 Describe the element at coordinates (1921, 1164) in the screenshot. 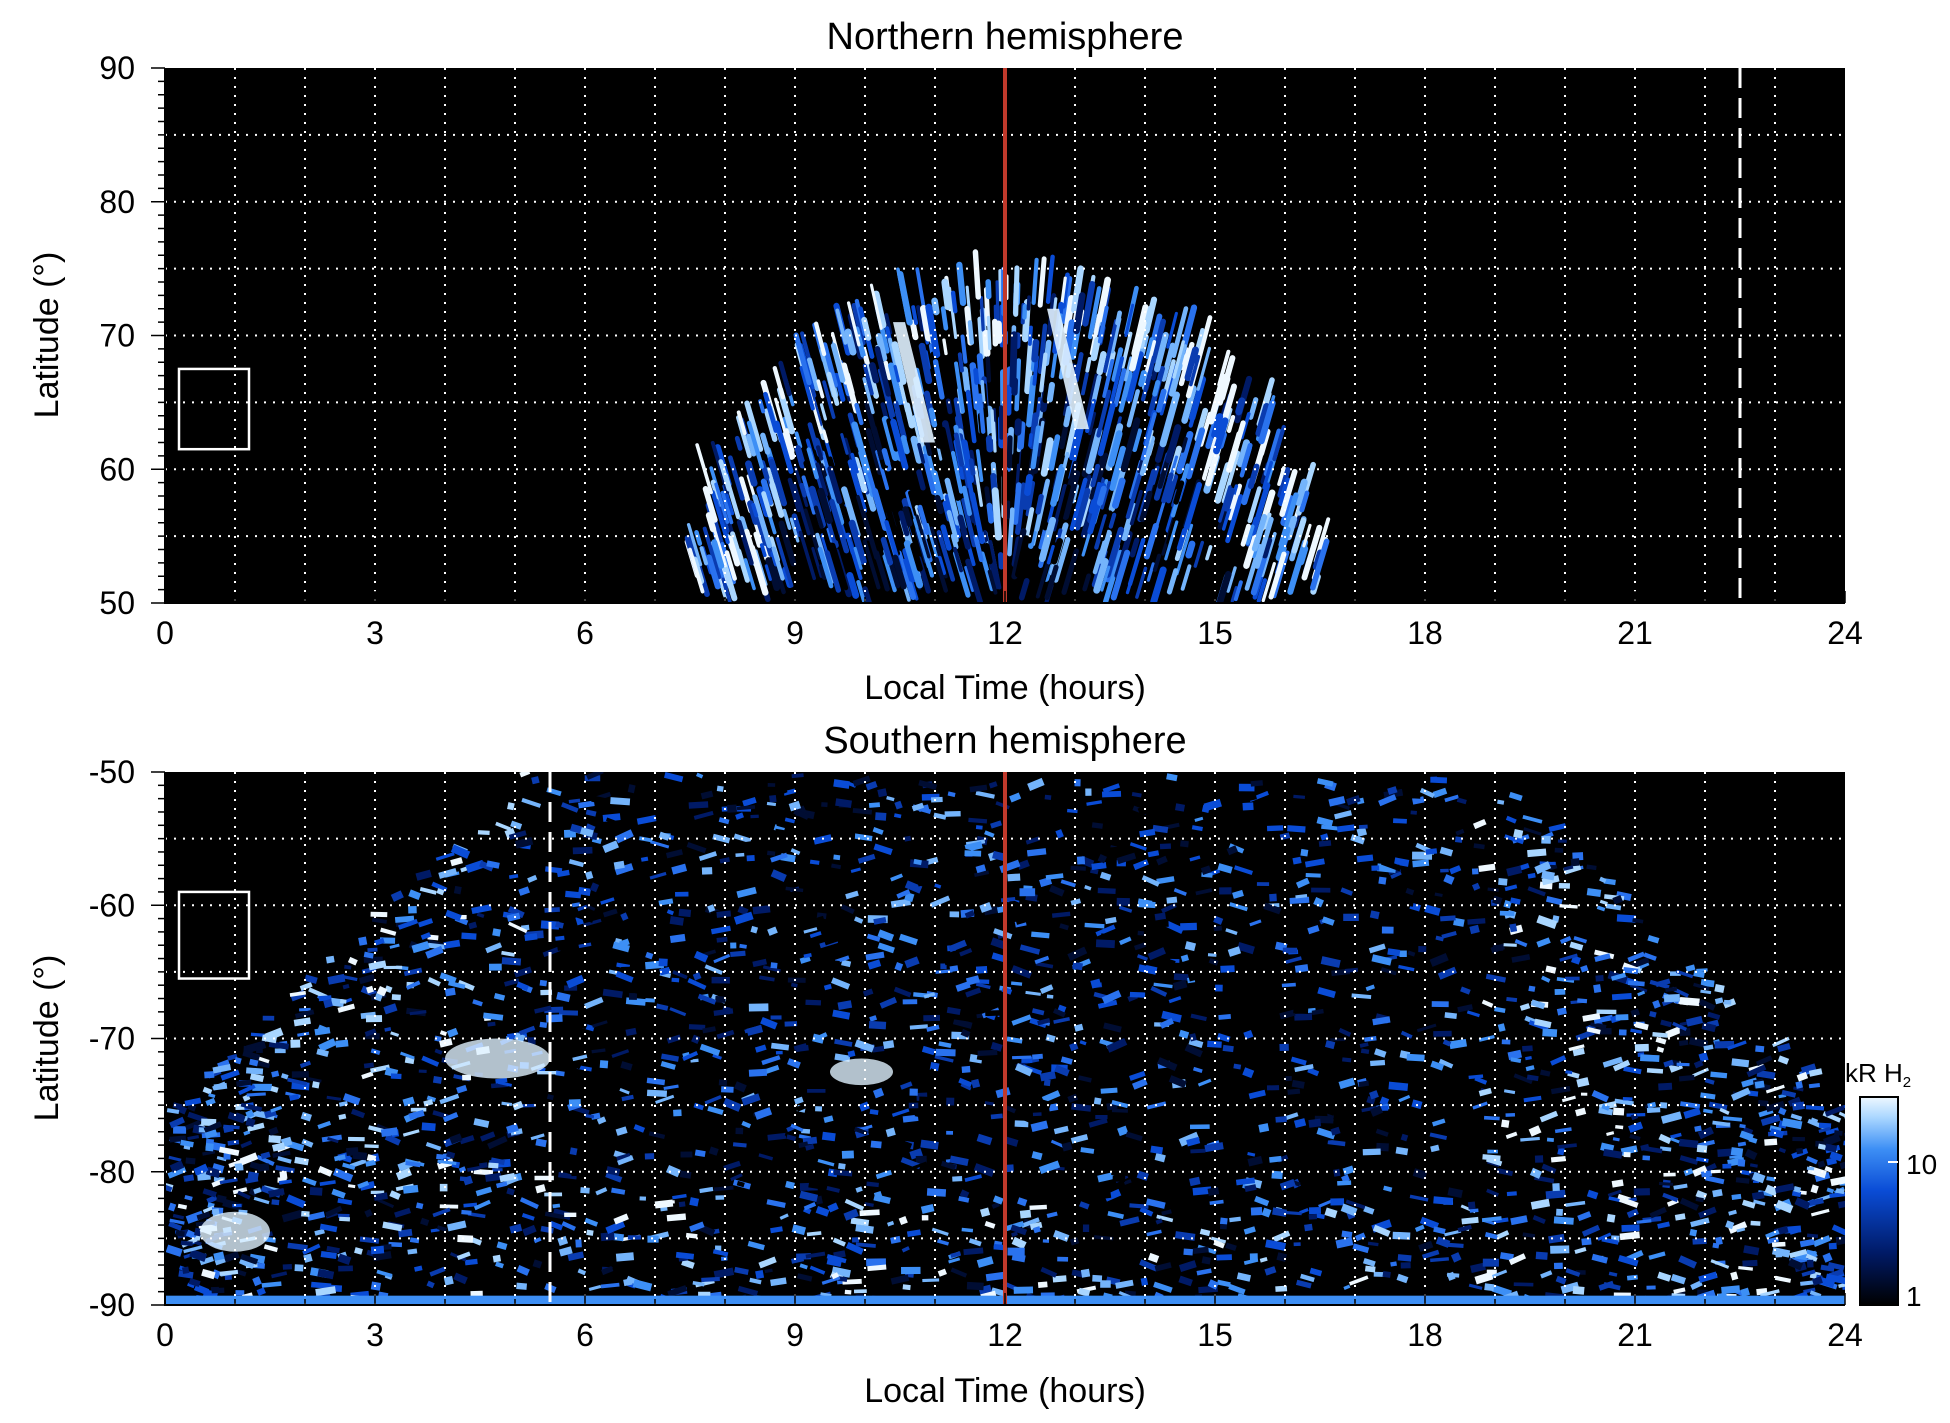

I see `colorbar-tick-label: 10` at that location.